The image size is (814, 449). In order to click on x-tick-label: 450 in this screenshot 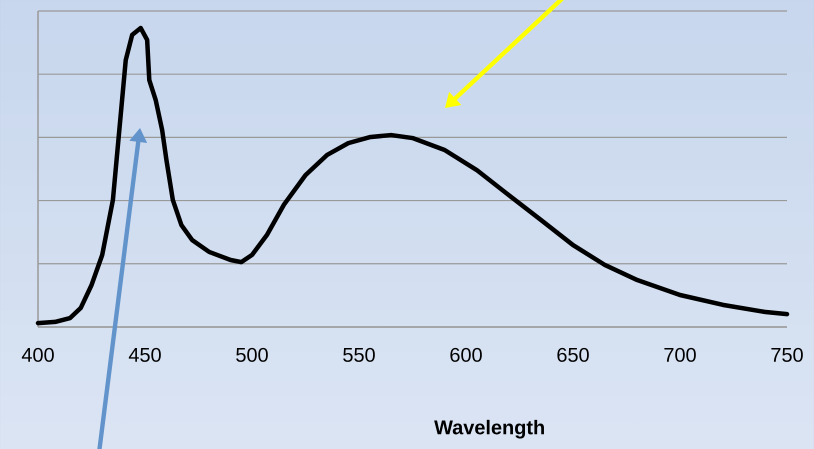, I will do `click(144, 355)`.